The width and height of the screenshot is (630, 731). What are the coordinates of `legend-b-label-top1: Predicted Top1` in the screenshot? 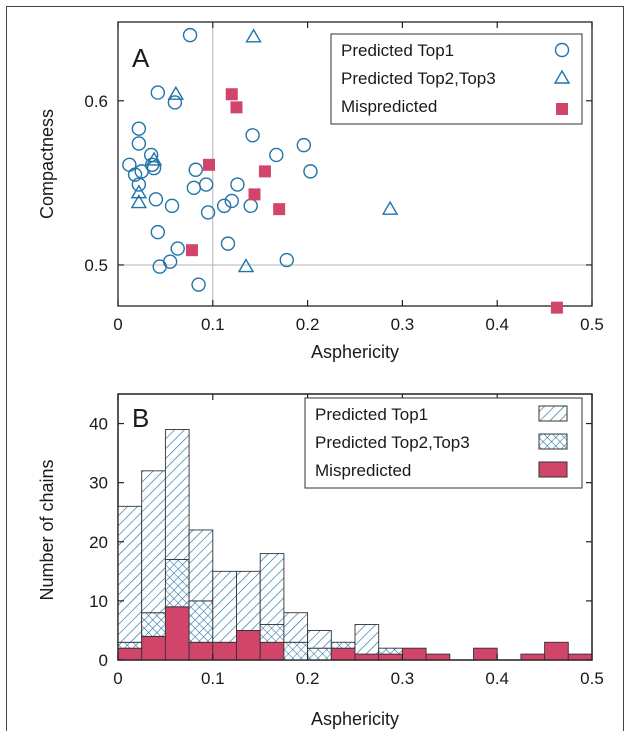 It's located at (371, 414).